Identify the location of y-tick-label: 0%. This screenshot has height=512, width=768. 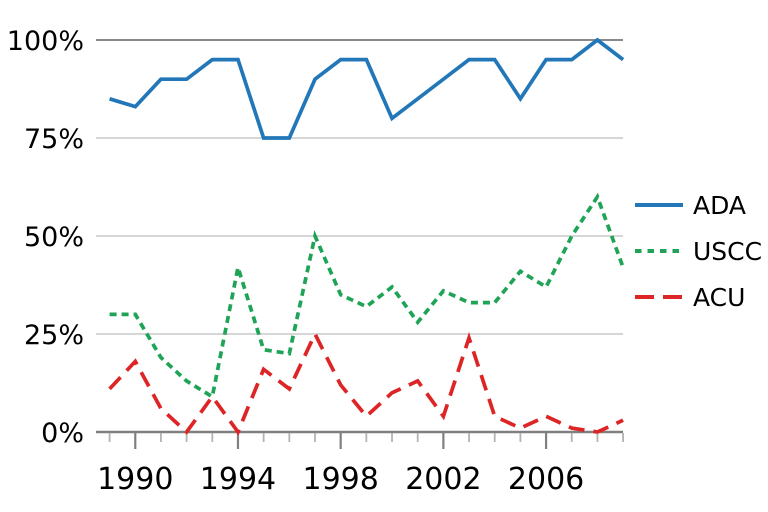
(62, 433).